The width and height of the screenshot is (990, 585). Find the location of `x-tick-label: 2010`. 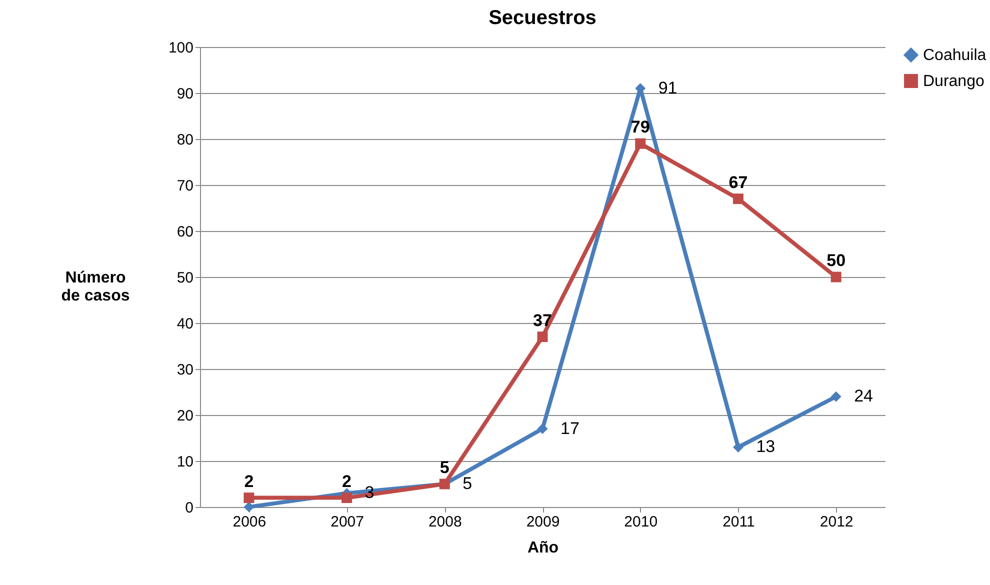

x-tick-label: 2010 is located at coordinates (641, 522).